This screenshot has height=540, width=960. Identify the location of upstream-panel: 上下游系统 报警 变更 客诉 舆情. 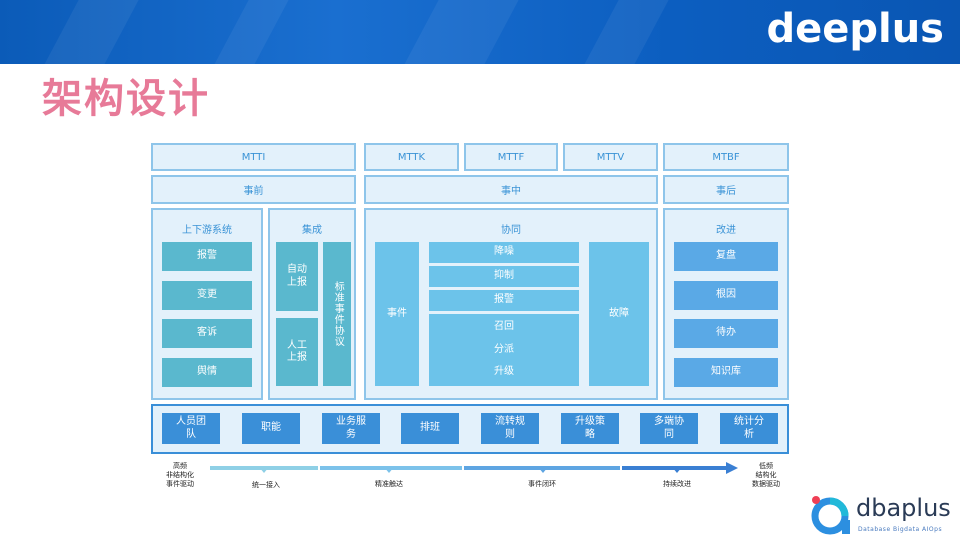
(207, 304).